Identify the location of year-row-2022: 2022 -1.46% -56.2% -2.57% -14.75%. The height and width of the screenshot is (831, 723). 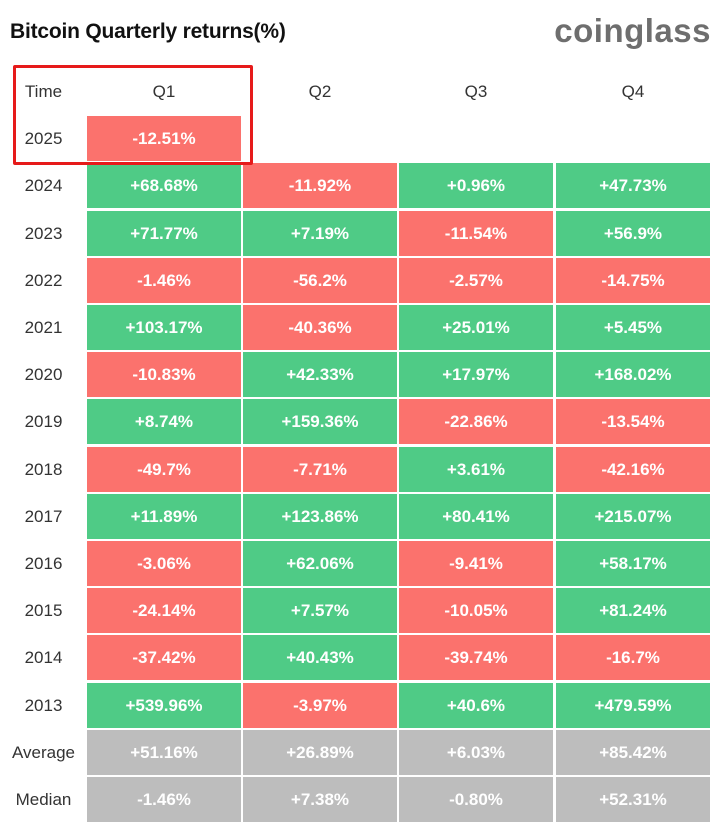
(361, 280).